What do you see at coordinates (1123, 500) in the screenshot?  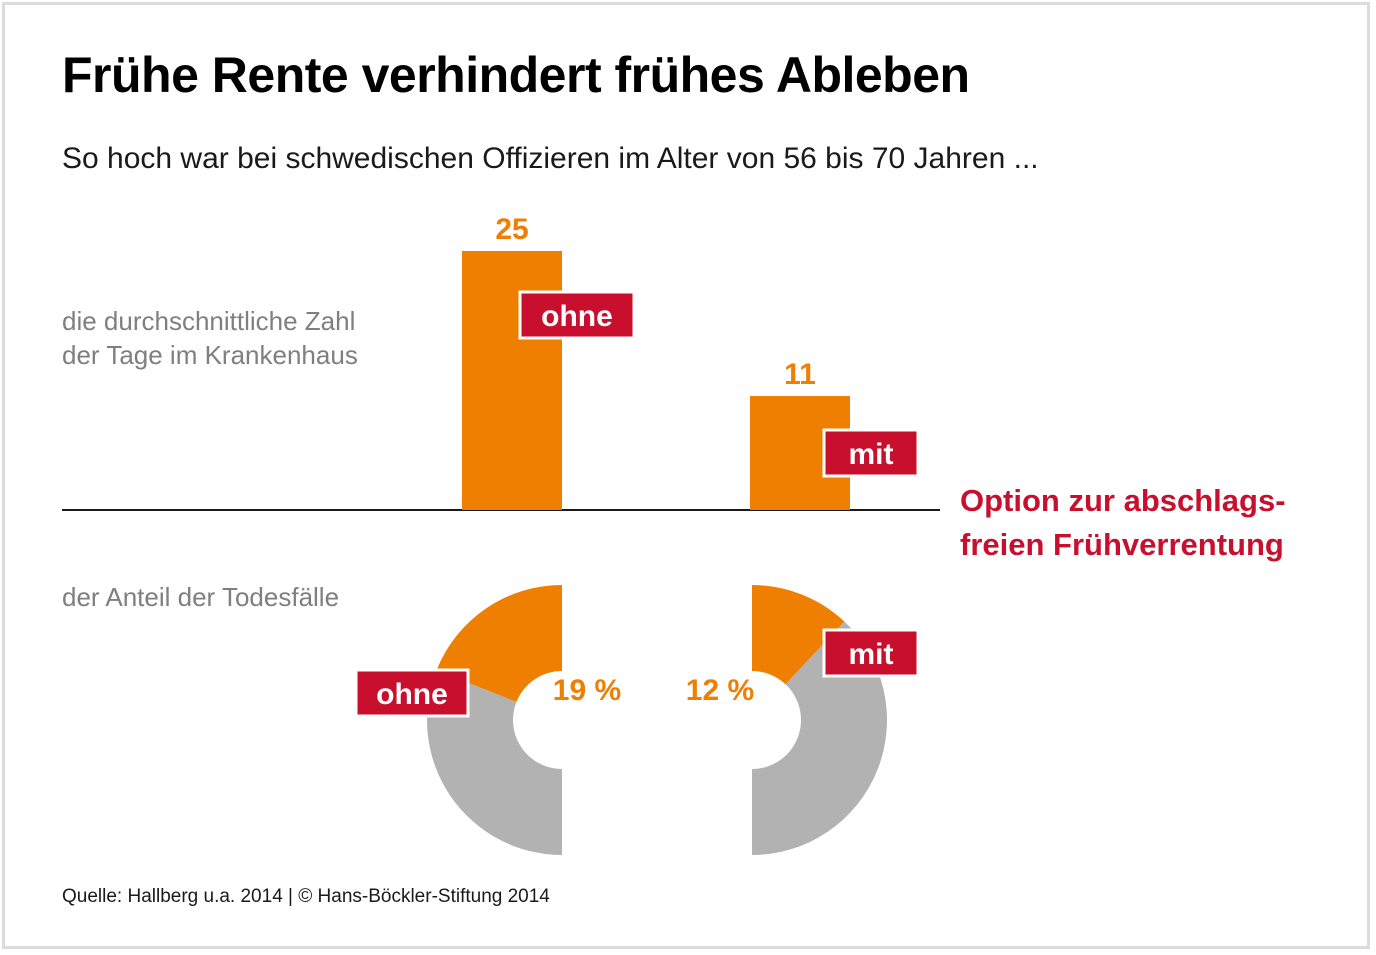 I see `legend-title-line1: Option zur abschlags-` at bounding box center [1123, 500].